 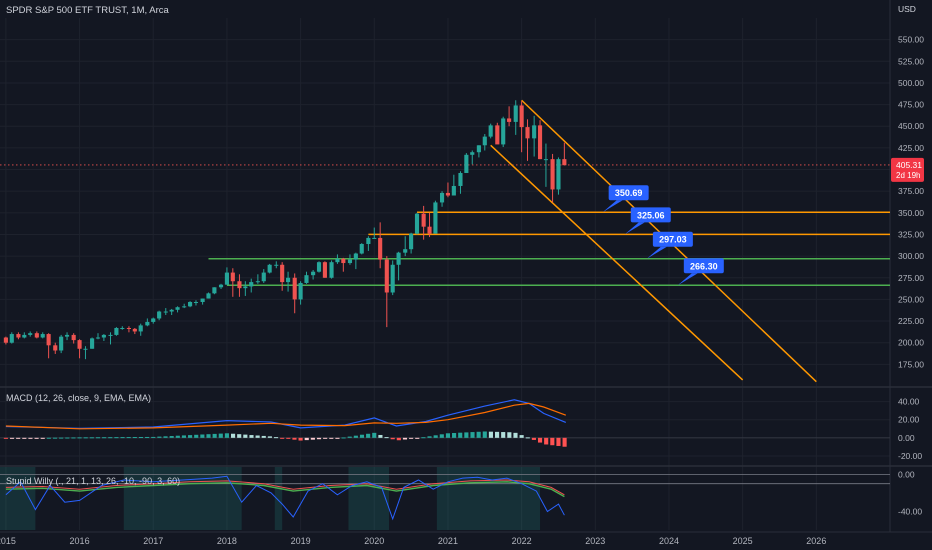 I want to click on callout-box, so click(x=703, y=266).